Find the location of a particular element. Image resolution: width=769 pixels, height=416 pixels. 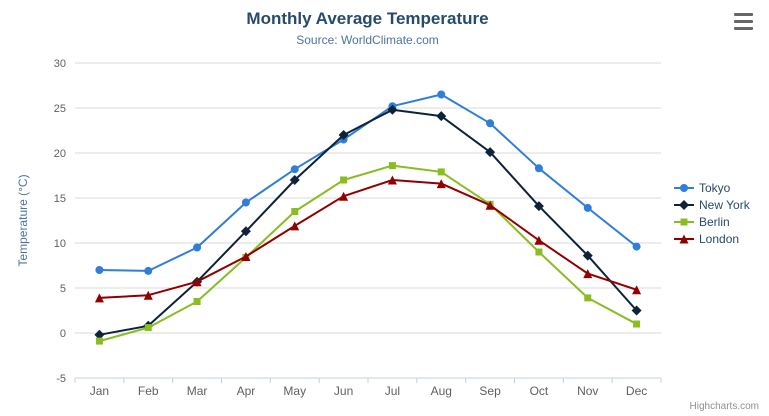

y-axis-tick-label: 0 is located at coordinates (63, 334).